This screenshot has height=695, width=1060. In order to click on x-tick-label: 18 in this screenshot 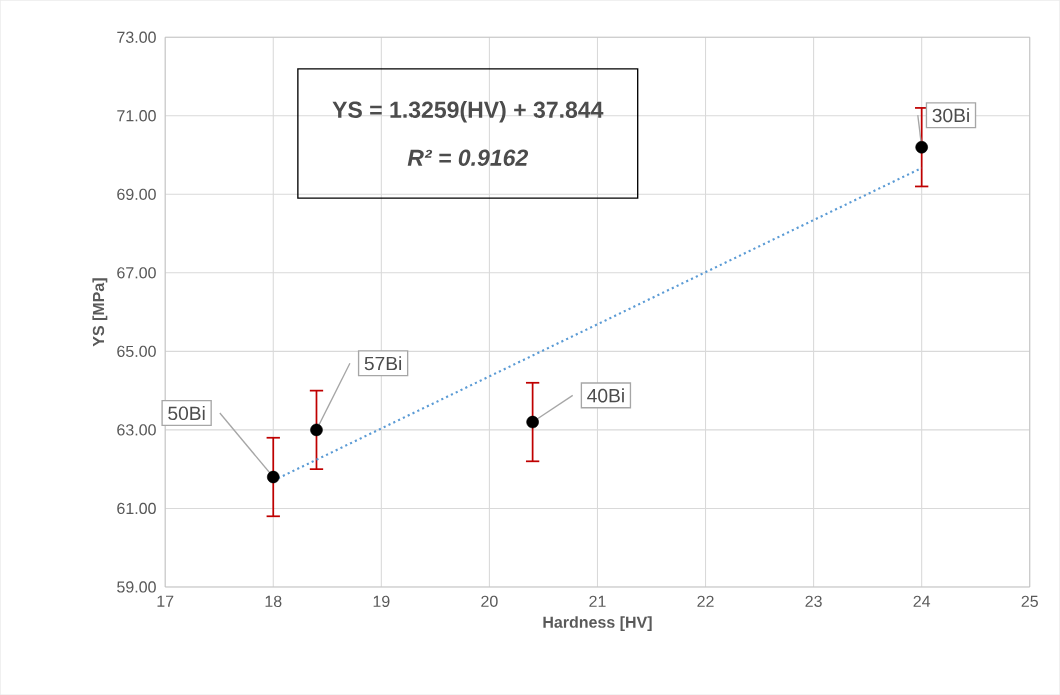, I will do `click(273, 601)`.